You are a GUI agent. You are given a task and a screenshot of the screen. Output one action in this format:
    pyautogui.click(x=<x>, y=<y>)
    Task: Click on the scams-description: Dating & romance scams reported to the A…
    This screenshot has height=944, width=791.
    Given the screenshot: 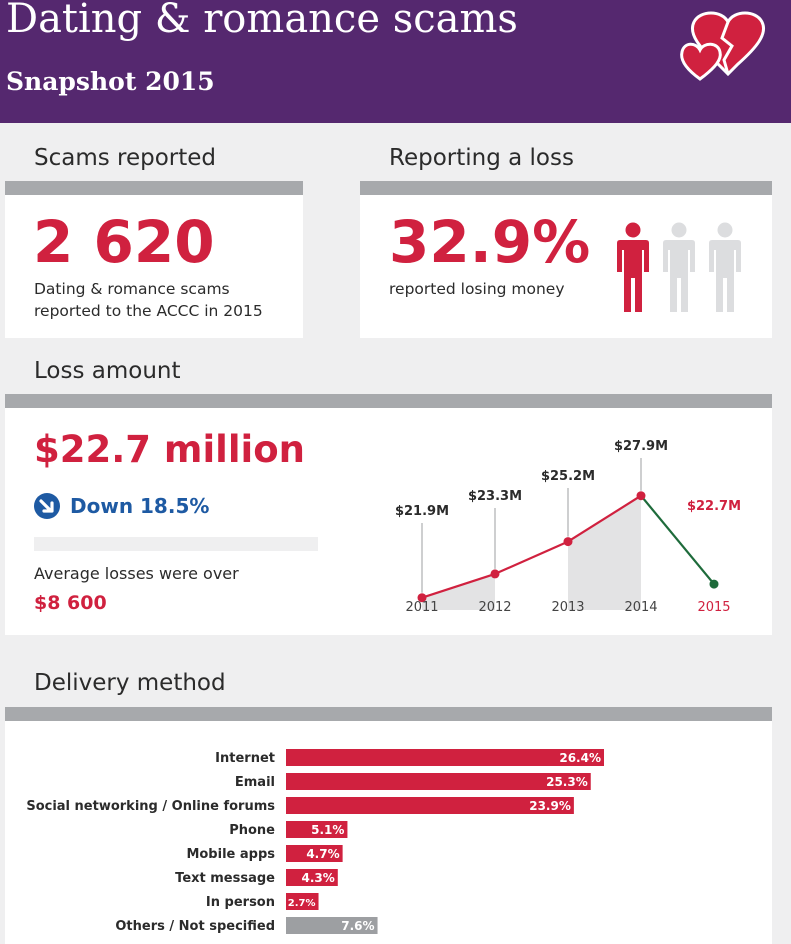 What is the action you would take?
    pyautogui.click(x=148, y=300)
    